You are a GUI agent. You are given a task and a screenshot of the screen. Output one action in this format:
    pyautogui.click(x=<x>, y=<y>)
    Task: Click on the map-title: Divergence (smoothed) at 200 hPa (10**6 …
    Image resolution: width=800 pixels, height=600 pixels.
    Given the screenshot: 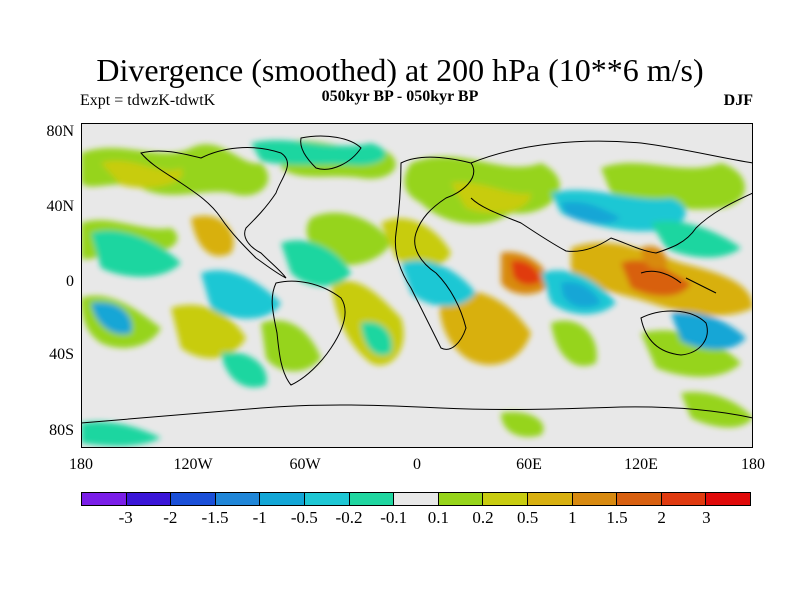 What is the action you would take?
    pyautogui.click(x=400, y=70)
    